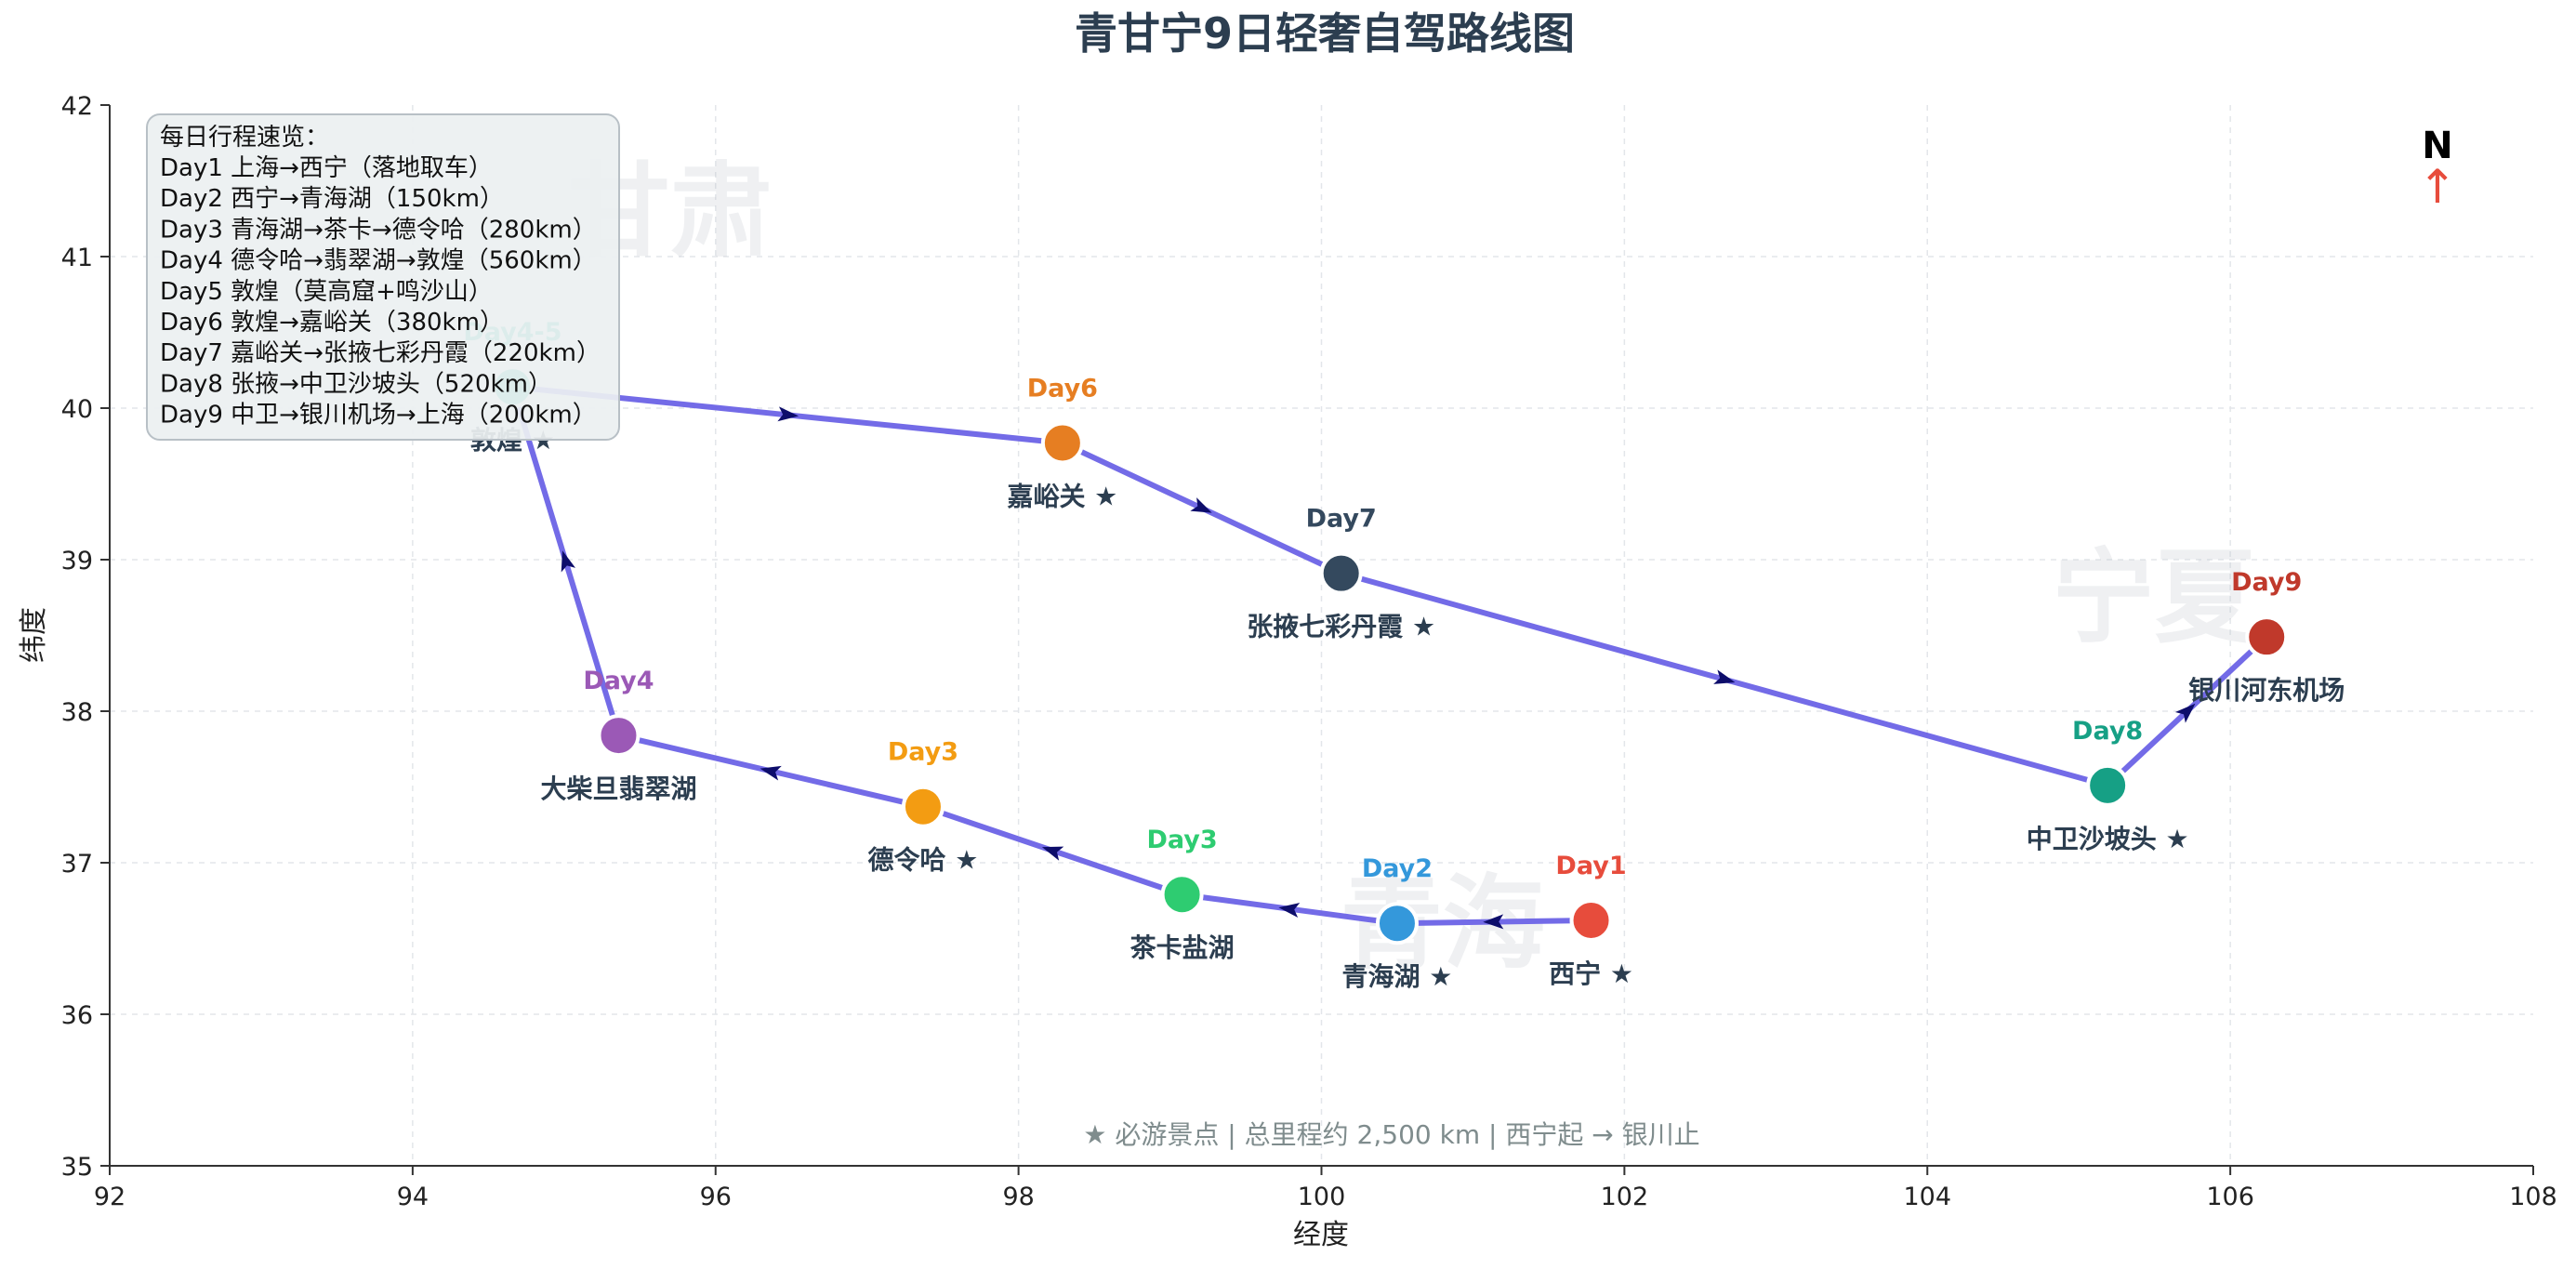 This screenshot has width=2576, height=1269. I want to click on y-ticks: 35 36 37 38 39 40 41 42, so click(85, 637).